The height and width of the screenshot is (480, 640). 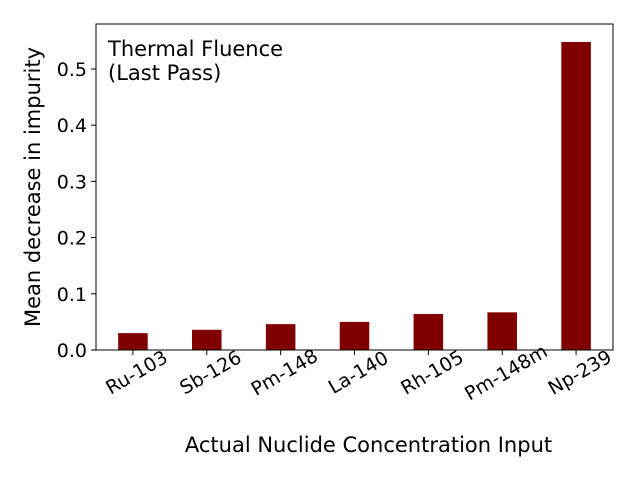 I want to click on y-axis: 0.0 0.1 0.2 0.3 0.4 0.5, so click(x=76, y=210).